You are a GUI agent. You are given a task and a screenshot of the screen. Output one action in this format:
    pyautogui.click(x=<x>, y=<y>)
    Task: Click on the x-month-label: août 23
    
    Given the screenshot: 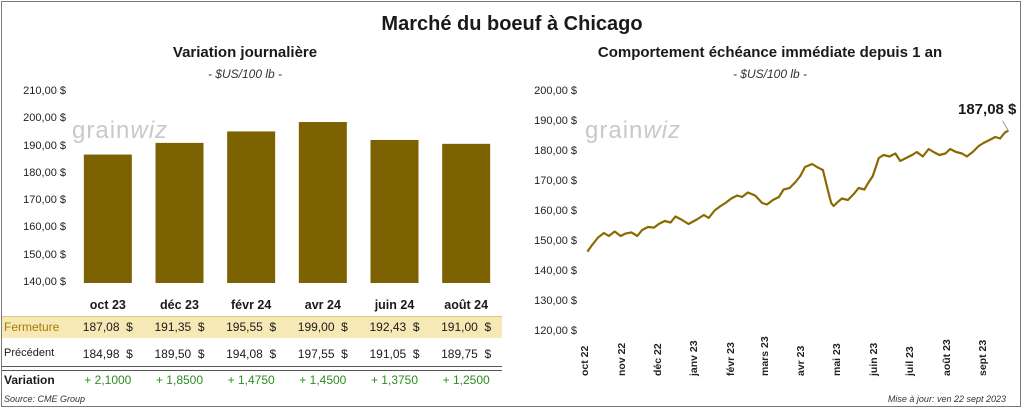 What is the action you would take?
    pyautogui.click(x=946, y=357)
    